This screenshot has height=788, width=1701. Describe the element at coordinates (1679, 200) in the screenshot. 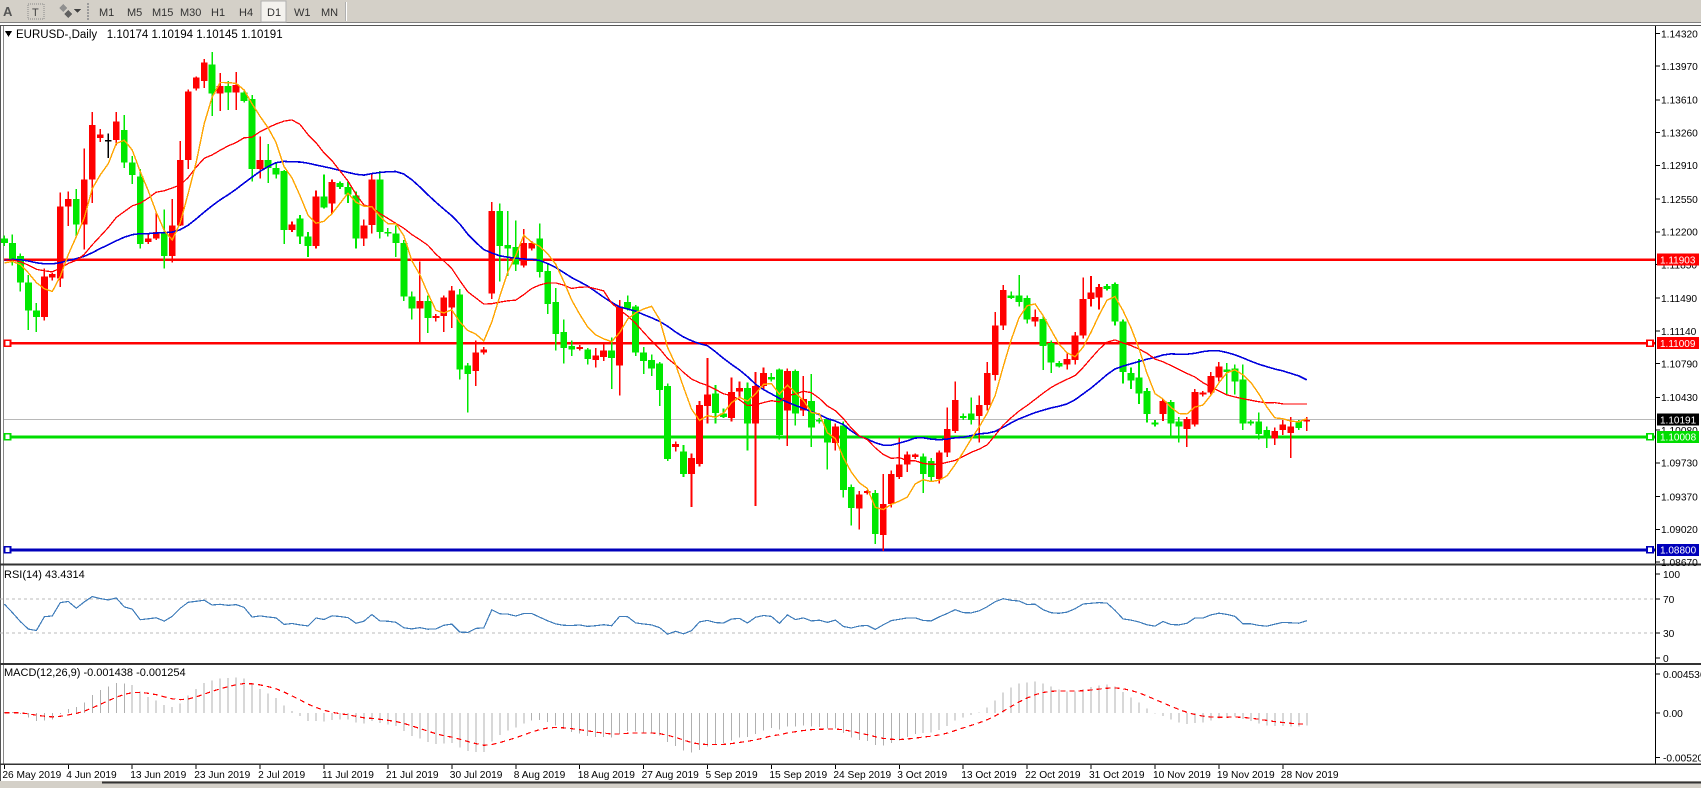

I see `svg-text: 1.12550` at that location.